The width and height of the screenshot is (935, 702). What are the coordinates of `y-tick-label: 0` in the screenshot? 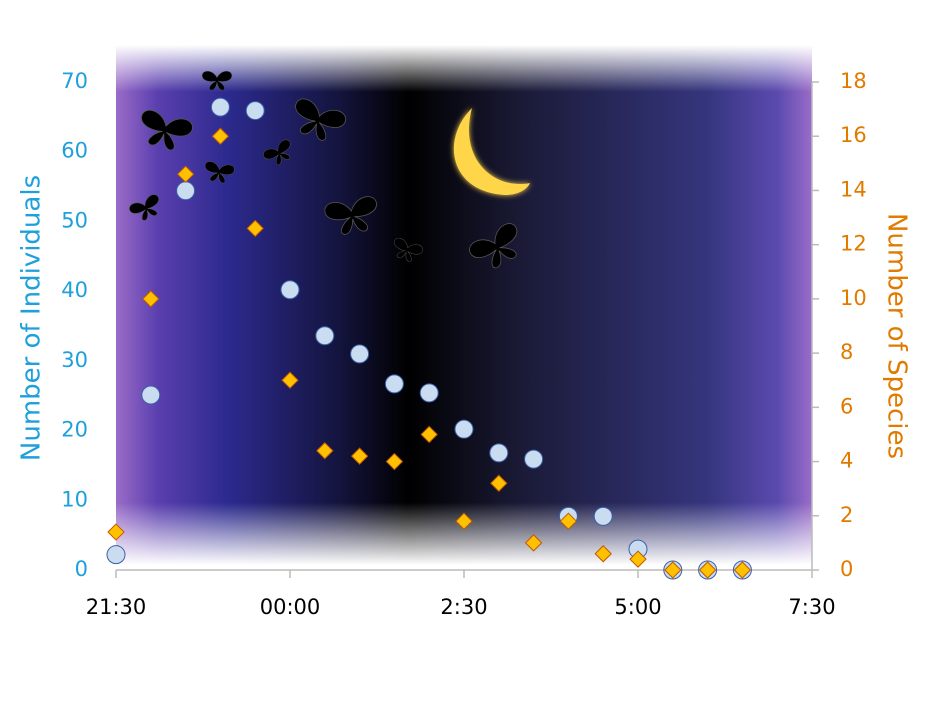 It's located at (81, 569).